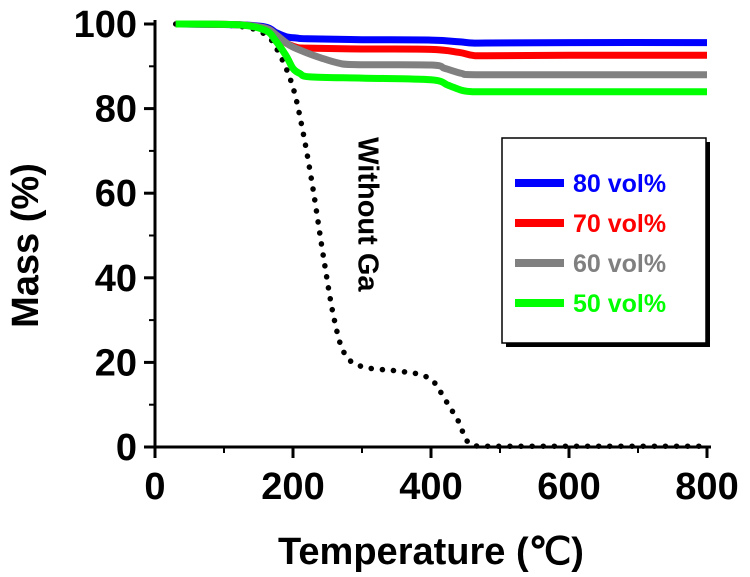  I want to click on y-tick-label: 0, so click(126, 448).